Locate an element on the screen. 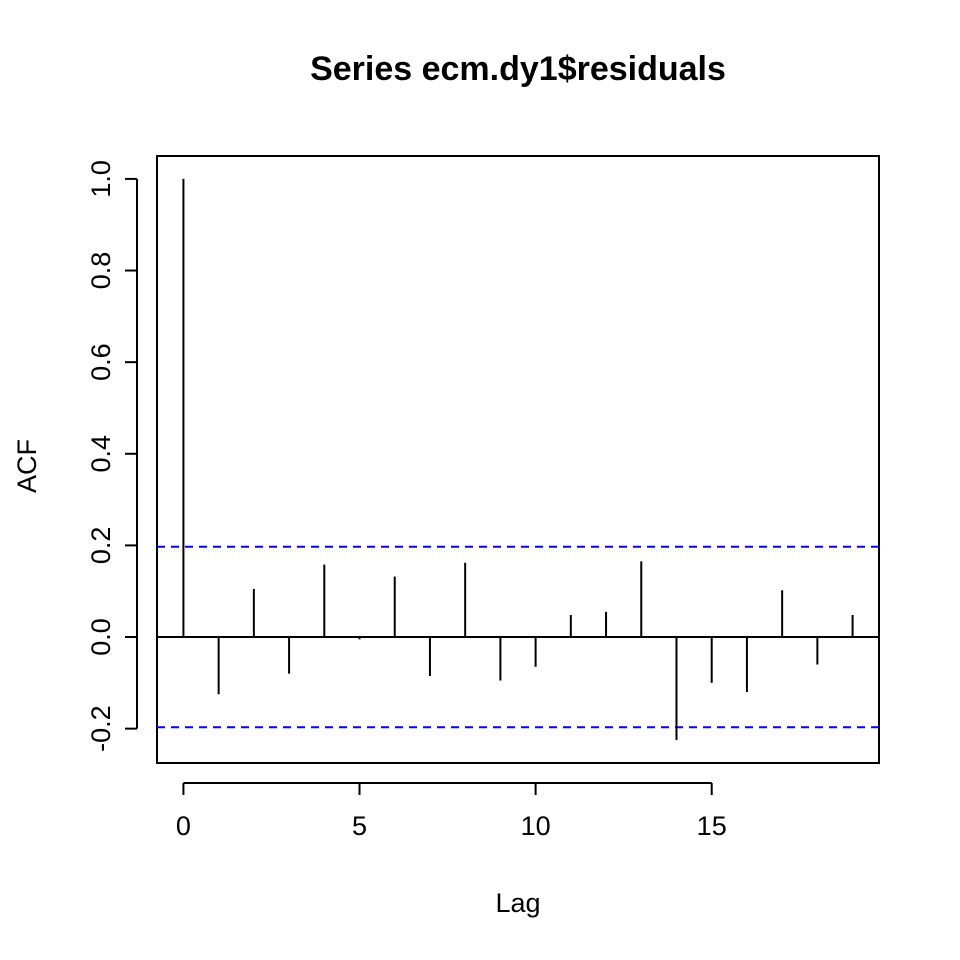 The image size is (960, 960). x-tick-label: 0 is located at coordinates (183, 826).